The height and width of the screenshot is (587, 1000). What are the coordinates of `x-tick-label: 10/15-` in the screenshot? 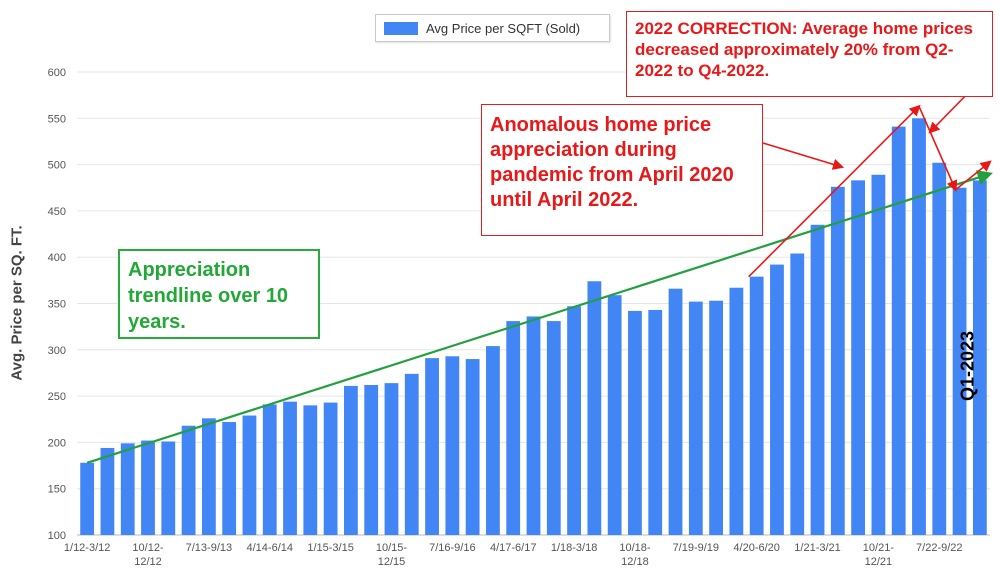 It's located at (392, 548).